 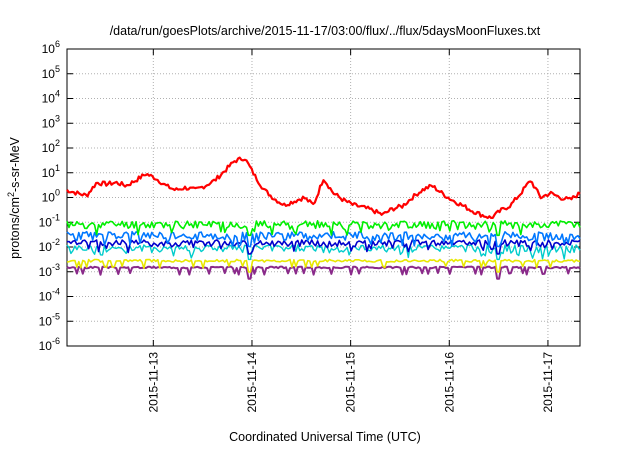 I want to click on y-tick-label: 10⁴, so click(x=51, y=97).